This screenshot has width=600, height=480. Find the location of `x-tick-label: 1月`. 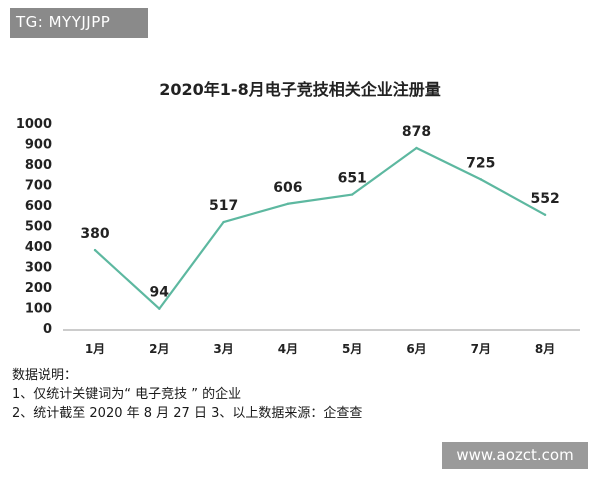

x-tick-label: 1月 is located at coordinates (95, 349).